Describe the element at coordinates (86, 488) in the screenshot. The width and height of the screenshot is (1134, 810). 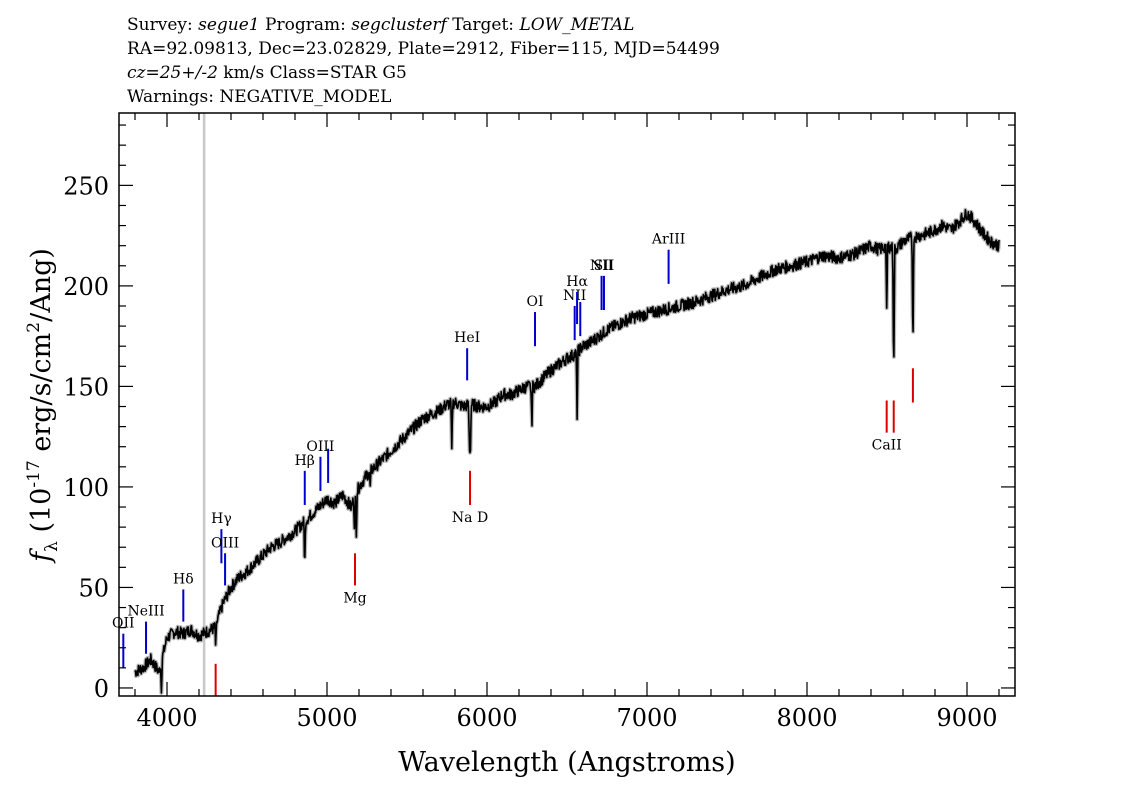
I see `y-tick-label: 100` at that location.